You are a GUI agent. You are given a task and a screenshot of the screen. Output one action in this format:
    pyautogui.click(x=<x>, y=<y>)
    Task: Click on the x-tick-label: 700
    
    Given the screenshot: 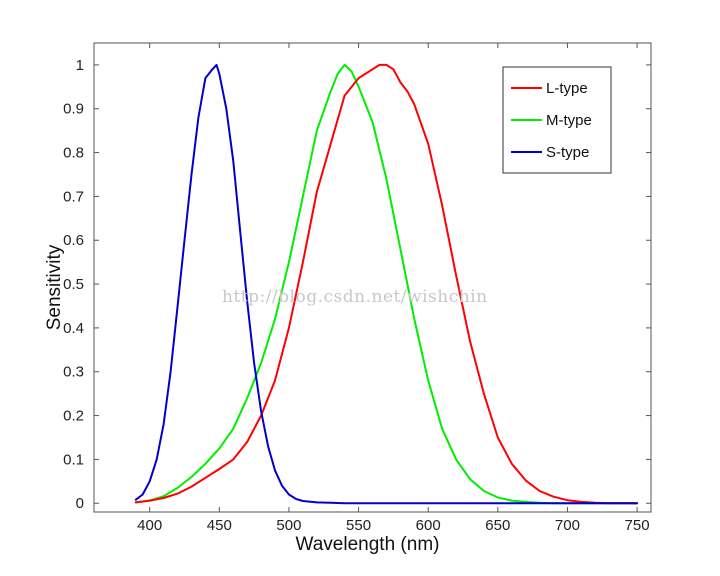 What is the action you would take?
    pyautogui.click(x=567, y=525)
    